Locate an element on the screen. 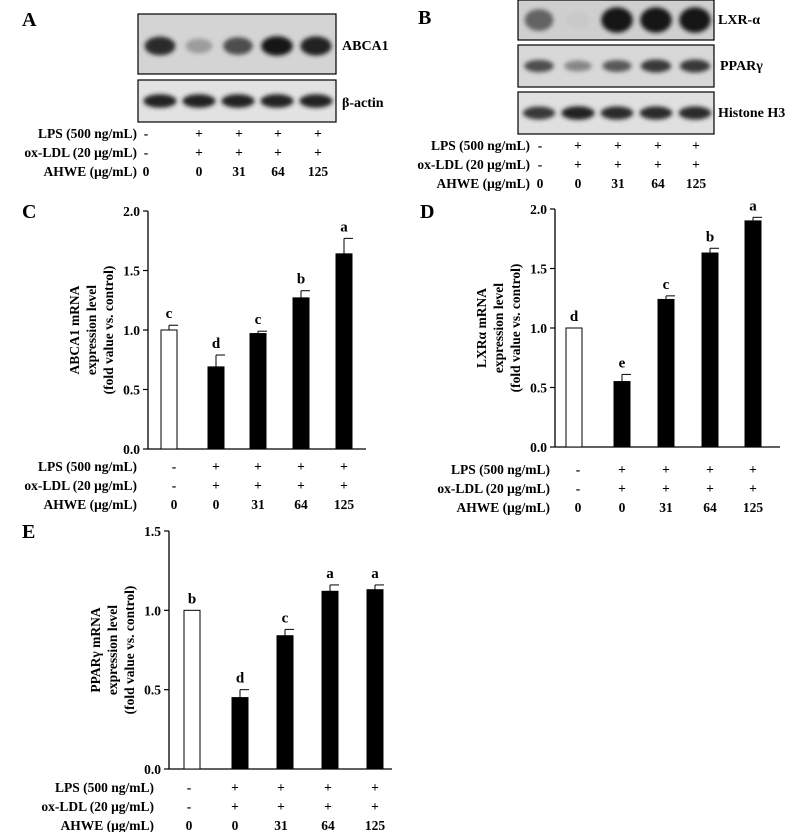 The height and width of the screenshot is (832, 800). y-tick-label: 1.5 is located at coordinates (152, 531).